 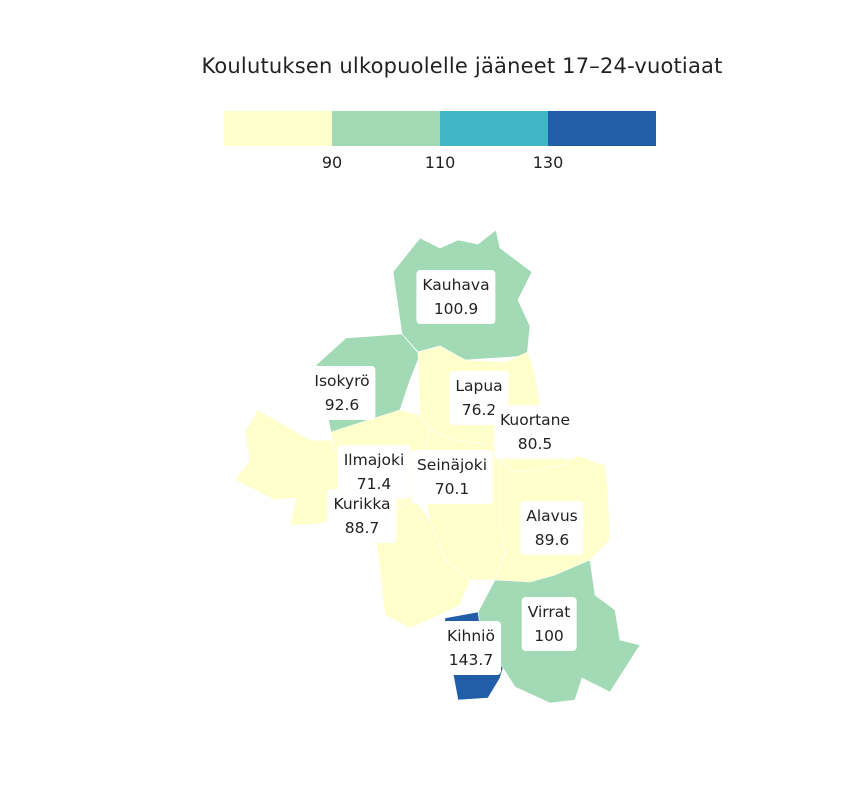 What do you see at coordinates (452, 465) in the screenshot?
I see `region-name: Seinäjoki` at bounding box center [452, 465].